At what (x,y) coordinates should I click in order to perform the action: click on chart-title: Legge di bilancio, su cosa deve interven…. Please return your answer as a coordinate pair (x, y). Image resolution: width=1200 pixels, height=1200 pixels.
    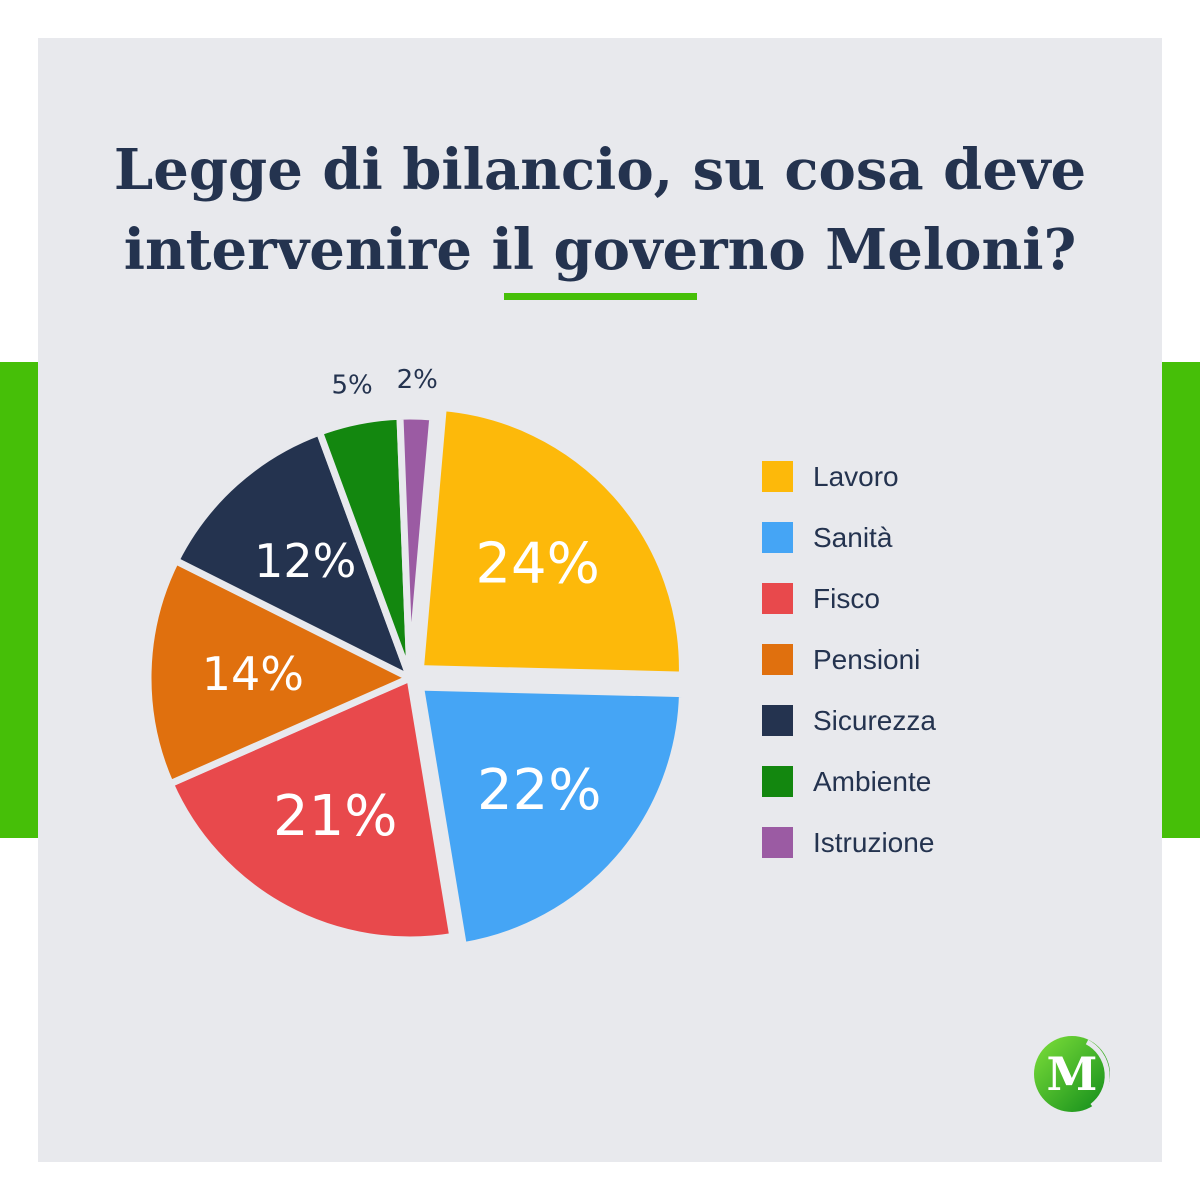
    Looking at the image, I should click on (600, 210).